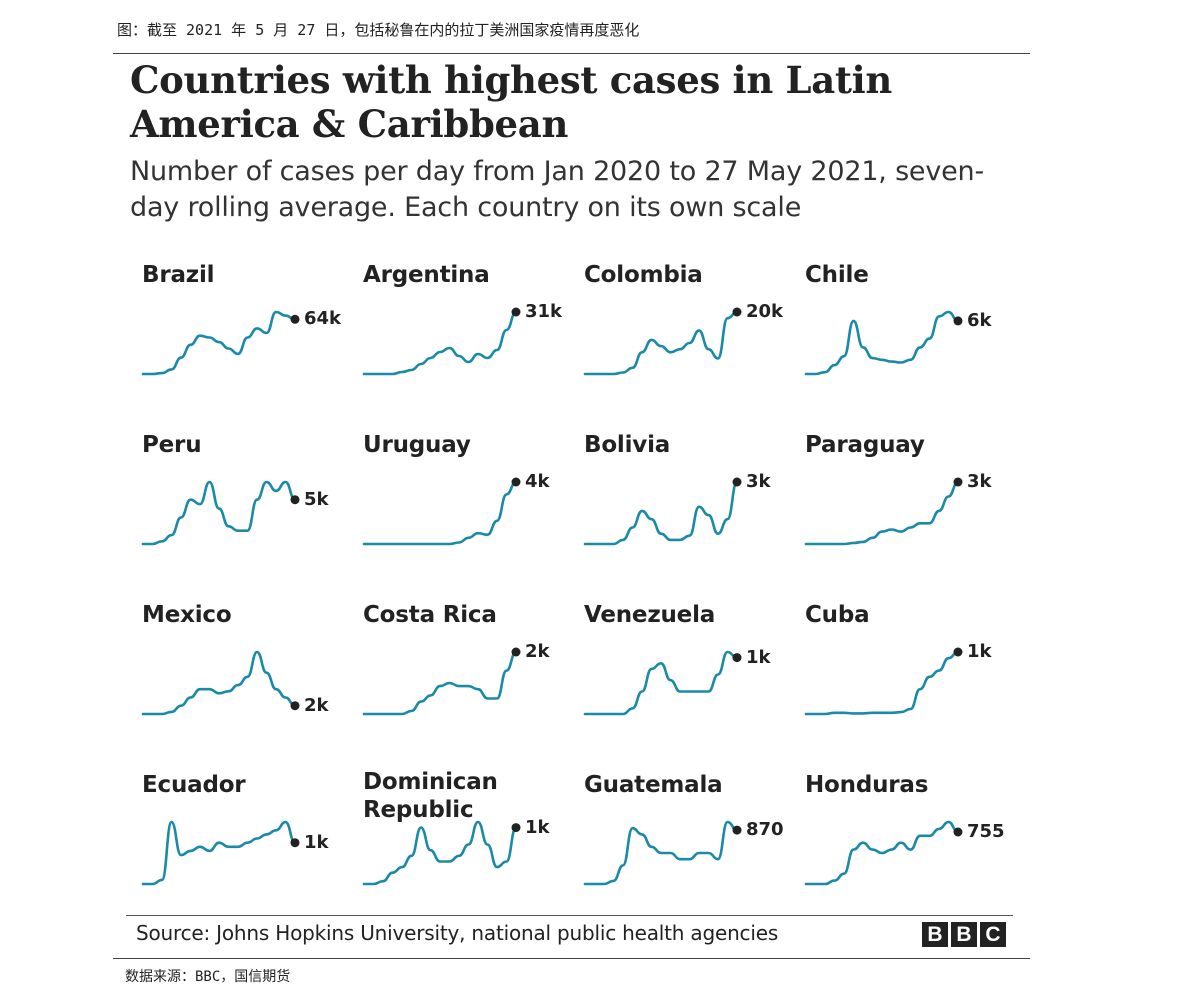 The width and height of the screenshot is (1191, 1003). I want to click on country-name: Dominican Republic, so click(430, 796).